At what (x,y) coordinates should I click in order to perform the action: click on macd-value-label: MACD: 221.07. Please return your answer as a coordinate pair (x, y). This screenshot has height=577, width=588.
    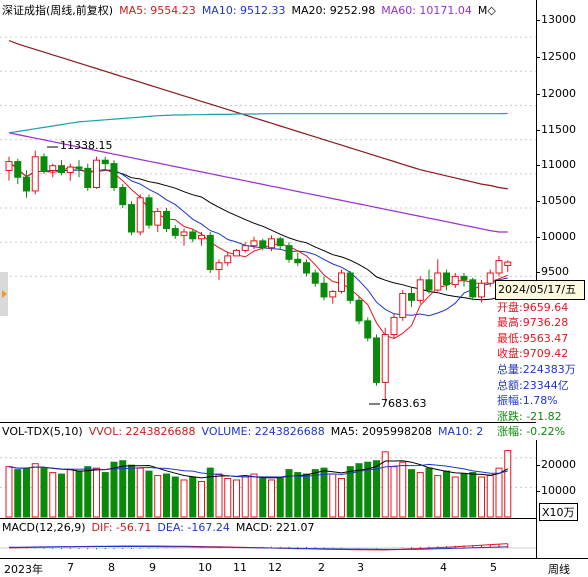
    Looking at the image, I should click on (275, 527).